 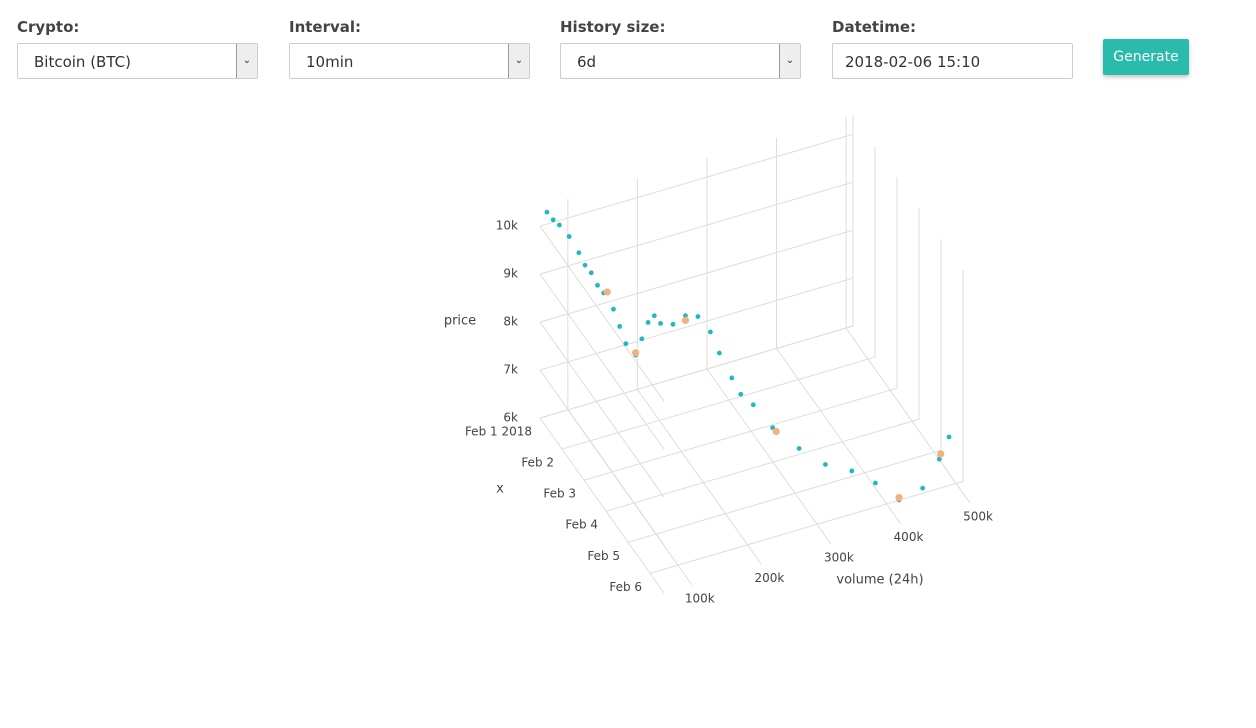 What do you see at coordinates (460, 321) in the screenshot?
I see `z-axis-title: price` at bounding box center [460, 321].